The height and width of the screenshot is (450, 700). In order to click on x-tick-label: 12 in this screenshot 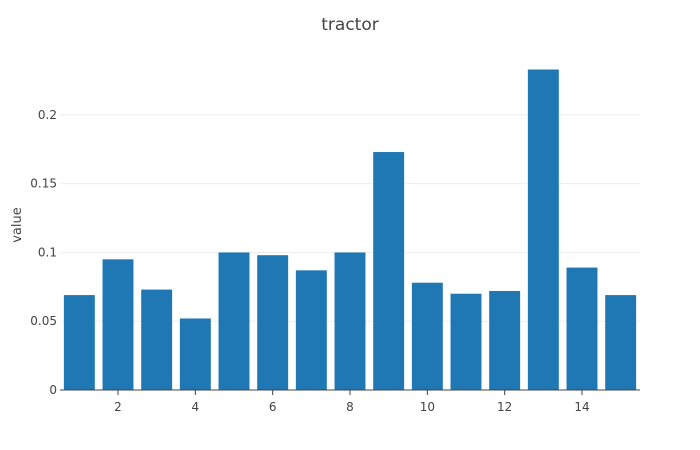, I will do `click(504, 407)`.